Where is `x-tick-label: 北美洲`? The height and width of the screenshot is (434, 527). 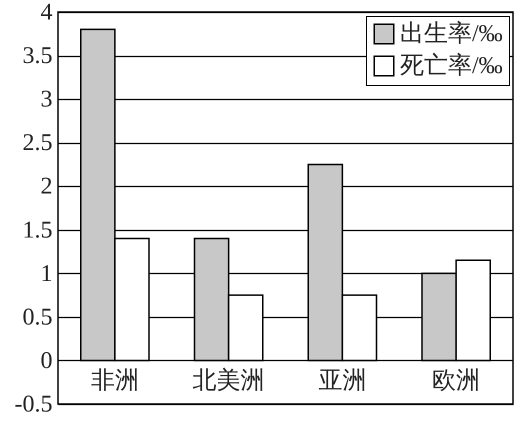
x-tick-label: 北美洲 is located at coordinates (228, 380).